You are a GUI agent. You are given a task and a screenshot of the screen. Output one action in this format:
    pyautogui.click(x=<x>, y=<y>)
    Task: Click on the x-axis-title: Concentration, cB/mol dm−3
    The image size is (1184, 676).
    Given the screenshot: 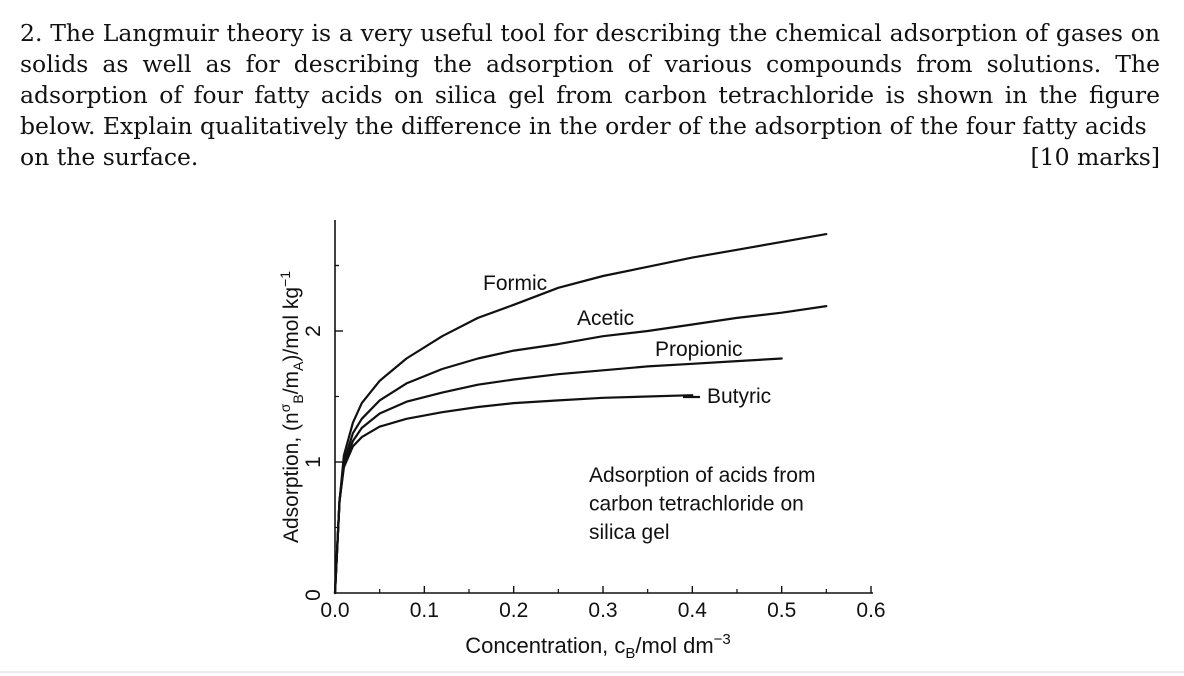 What is the action you would take?
    pyautogui.click(x=598, y=646)
    